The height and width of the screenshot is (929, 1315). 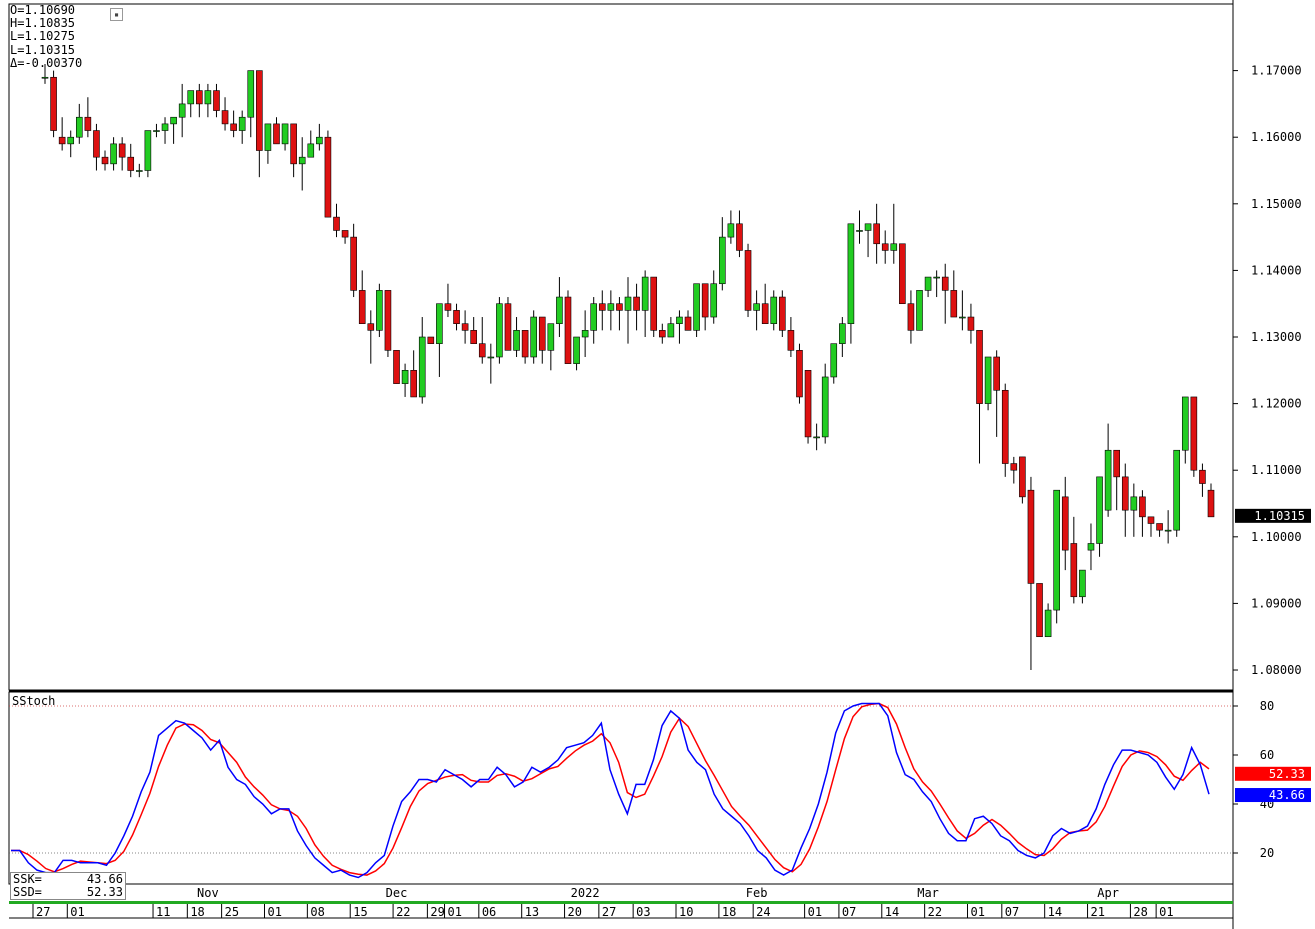 What do you see at coordinates (1273, 773) in the screenshot?
I see `ssd-tag` at bounding box center [1273, 773].